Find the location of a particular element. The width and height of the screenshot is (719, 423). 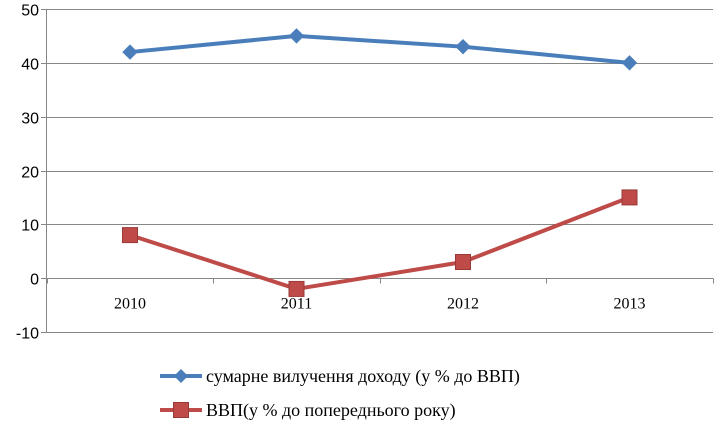

legend-marker-diamond is located at coordinates (181, 376).